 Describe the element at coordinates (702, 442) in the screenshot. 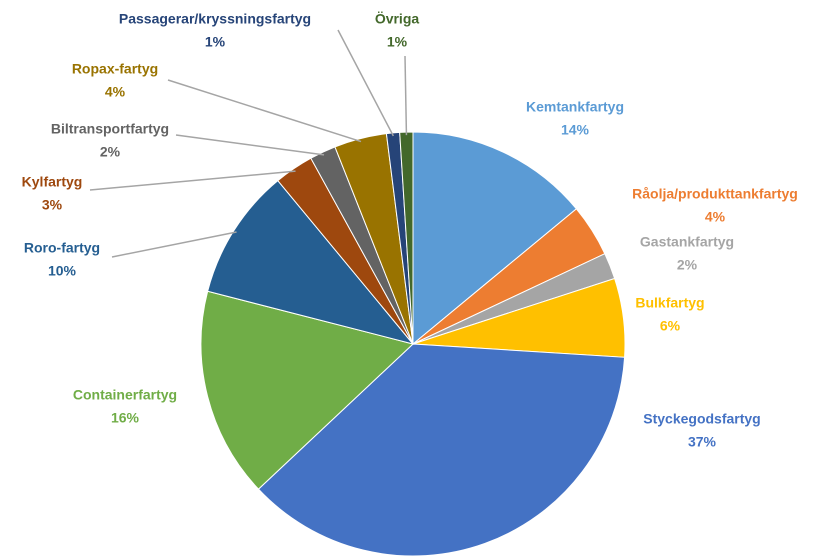

I see `slice-value-label: 37%` at that location.